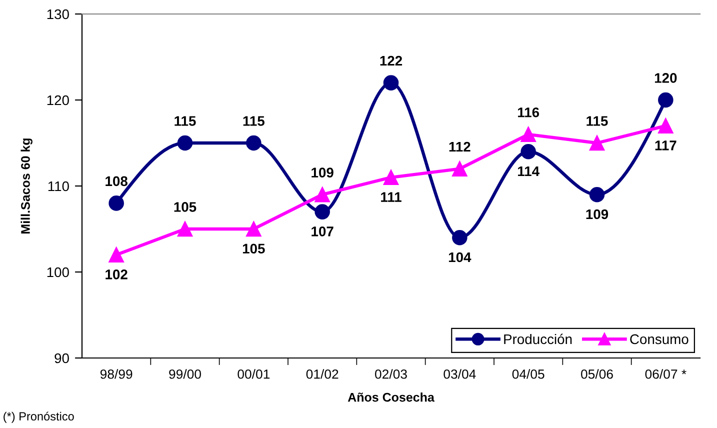 This screenshot has height=428, width=717. What do you see at coordinates (460, 374) in the screenshot?
I see `x-tick-label: 03/04` at bounding box center [460, 374].